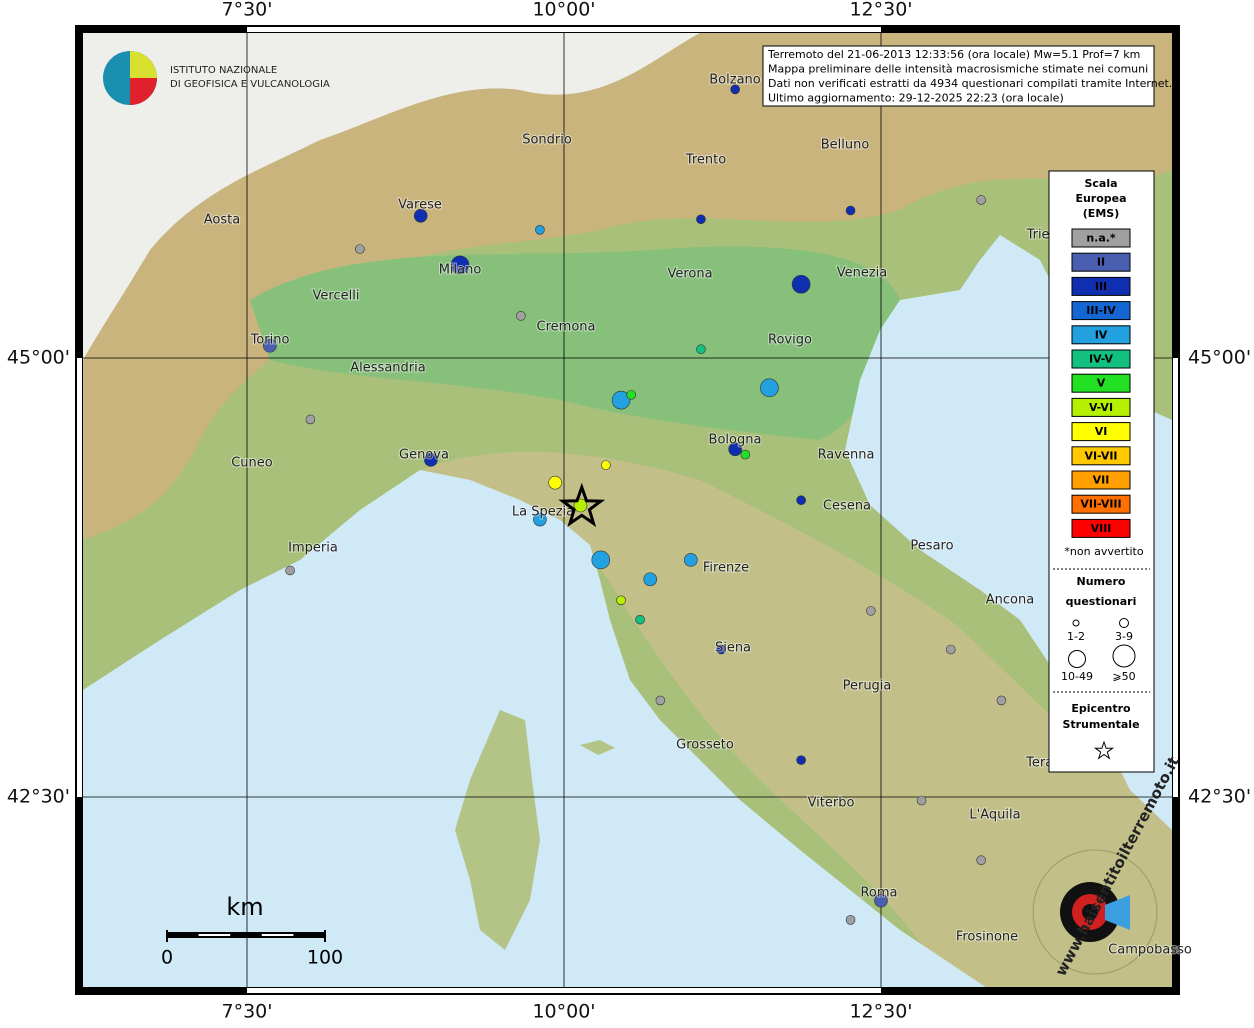  What do you see at coordinates (1076, 636) in the screenshot?
I see `legend-size-label: 1-2` at bounding box center [1076, 636].